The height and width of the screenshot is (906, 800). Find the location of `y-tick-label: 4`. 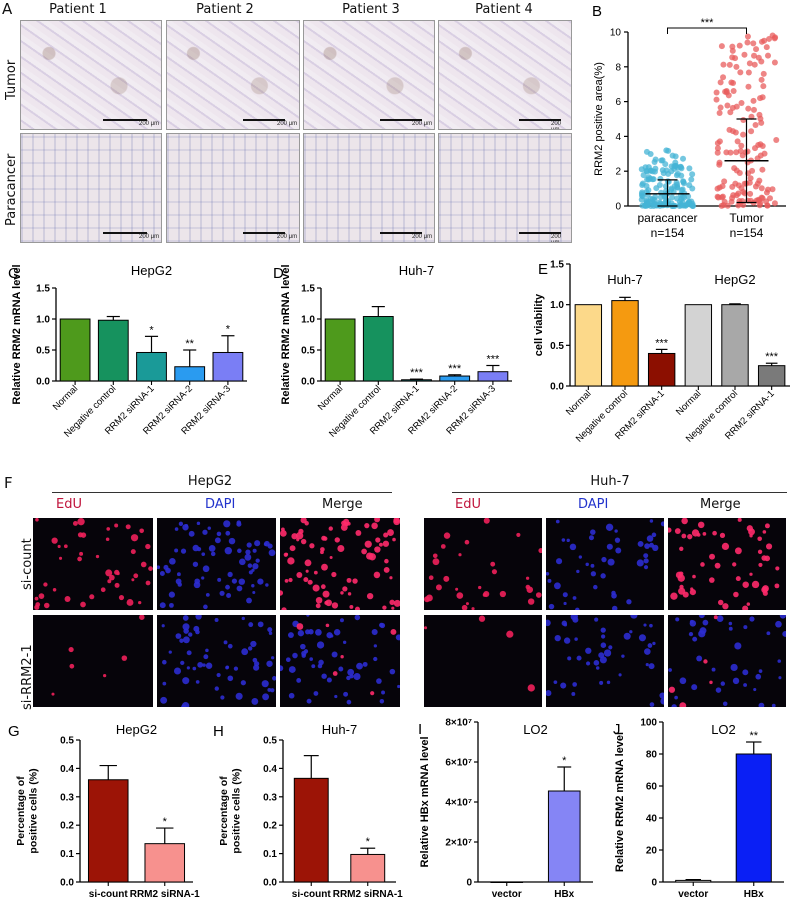

y-tick-label: 4 is located at coordinates (618, 137).